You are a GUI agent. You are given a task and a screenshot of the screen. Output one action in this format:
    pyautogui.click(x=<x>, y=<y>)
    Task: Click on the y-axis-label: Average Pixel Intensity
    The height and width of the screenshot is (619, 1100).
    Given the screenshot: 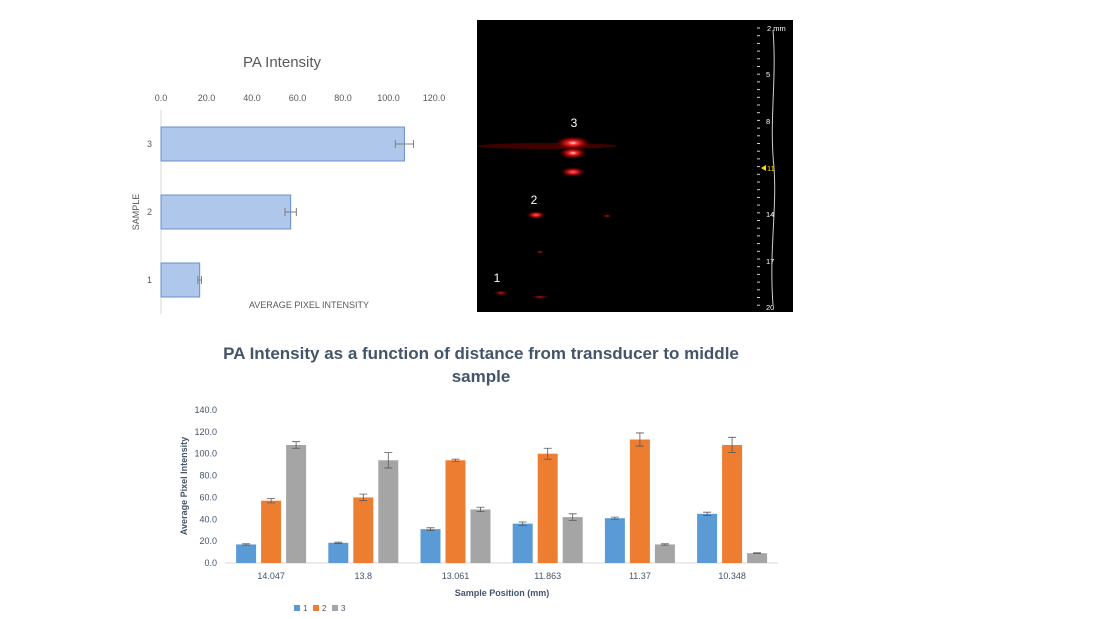 What is the action you would take?
    pyautogui.click(x=184, y=486)
    